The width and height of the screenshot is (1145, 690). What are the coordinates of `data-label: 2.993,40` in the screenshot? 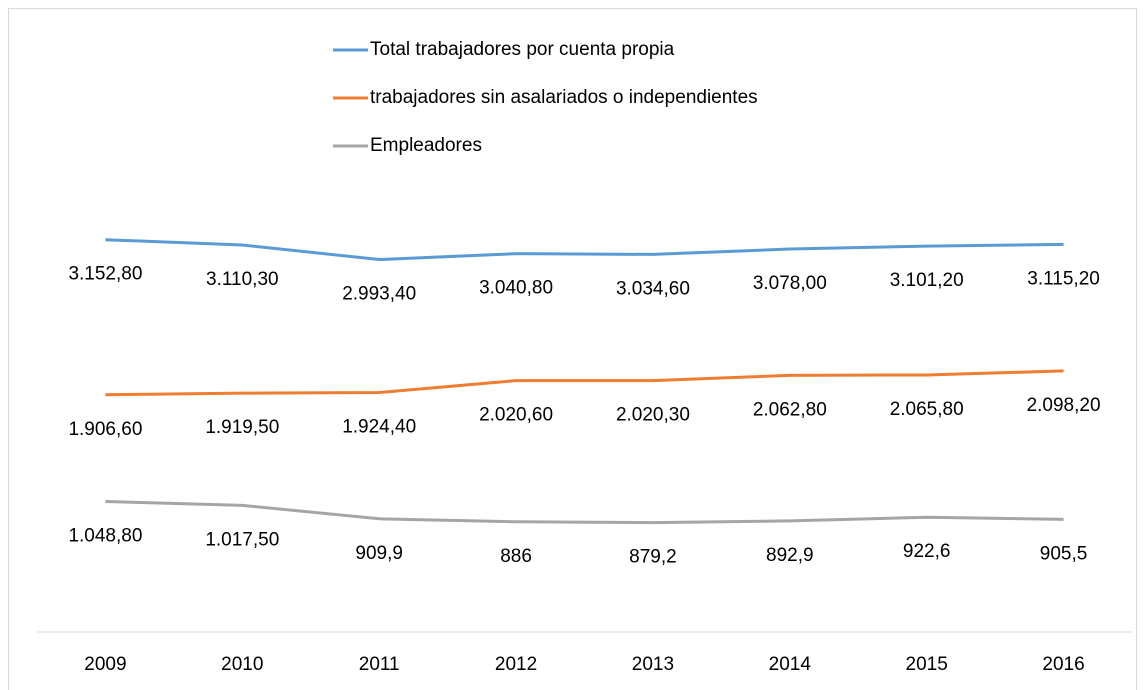 It's located at (379, 294).